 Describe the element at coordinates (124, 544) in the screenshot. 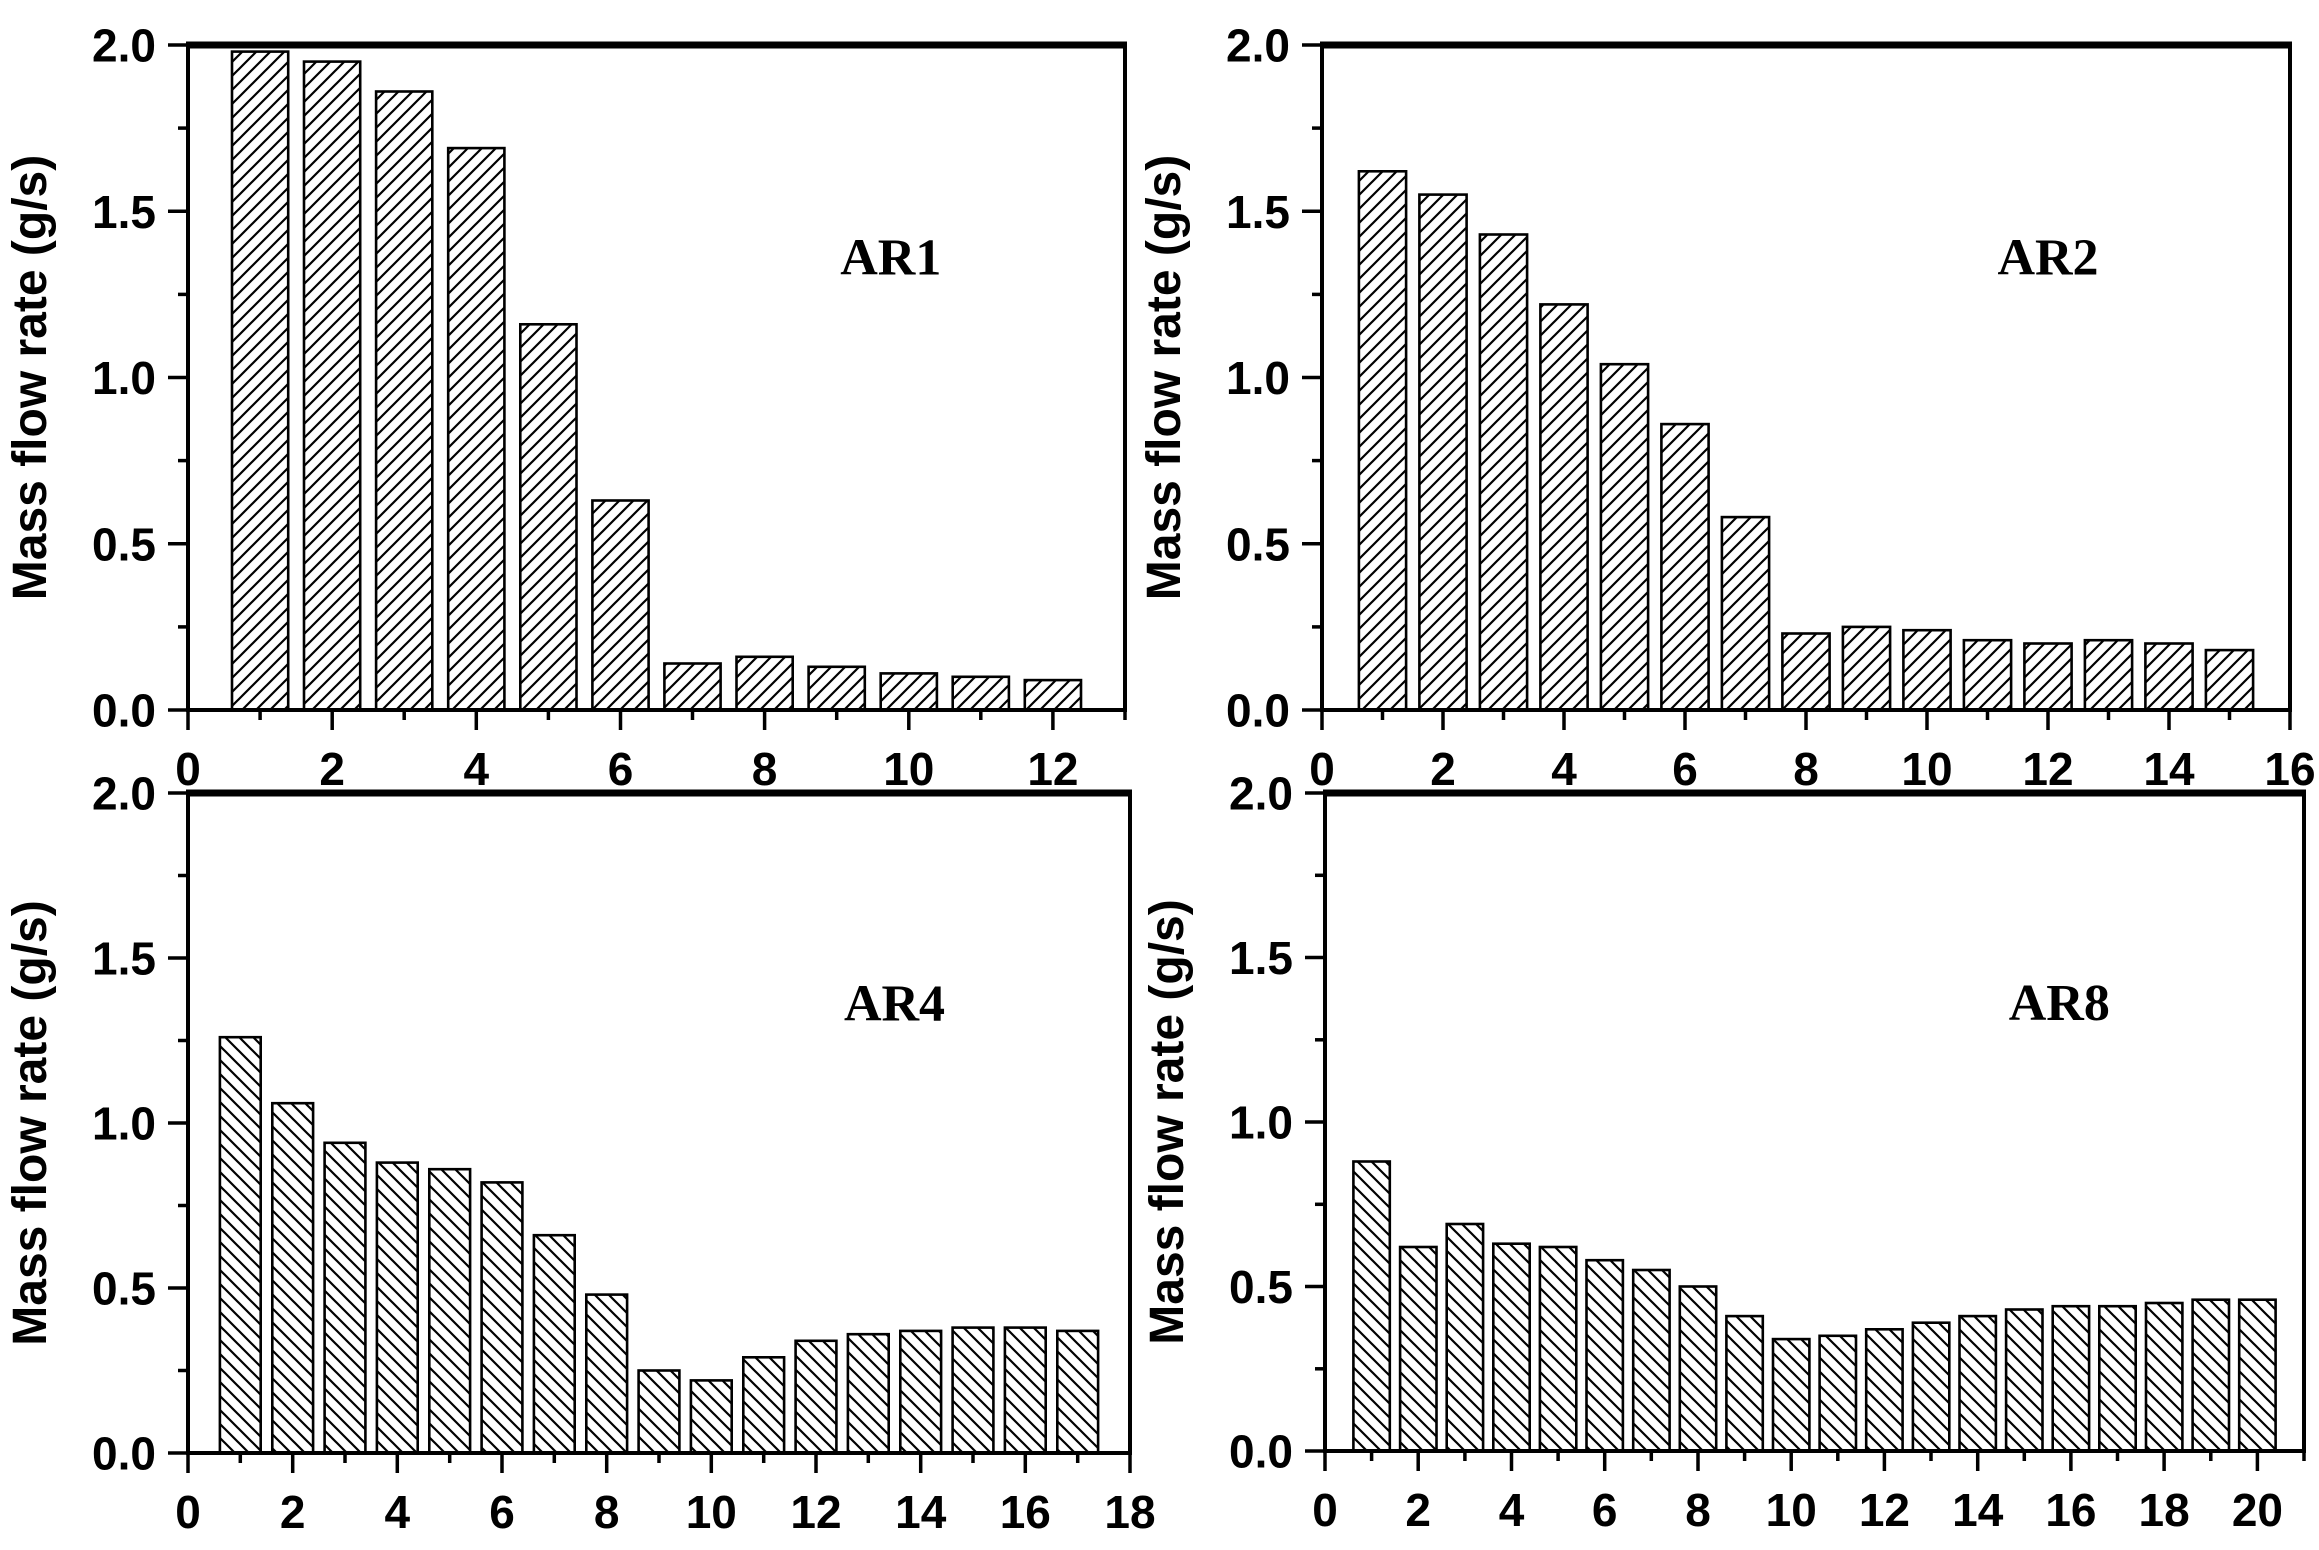

I see `y-tick-label: 0.5` at that location.